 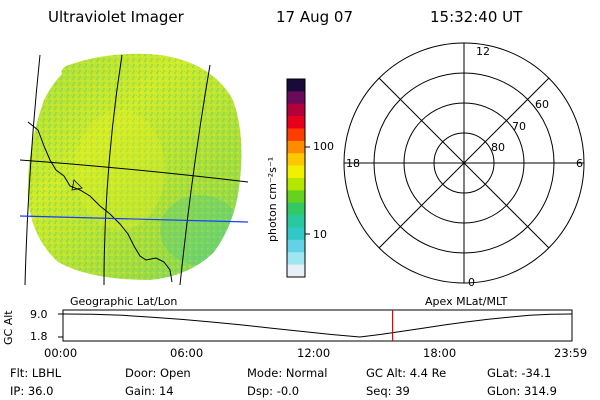 I want to click on mlat-label-60: 60, so click(x=542, y=104).